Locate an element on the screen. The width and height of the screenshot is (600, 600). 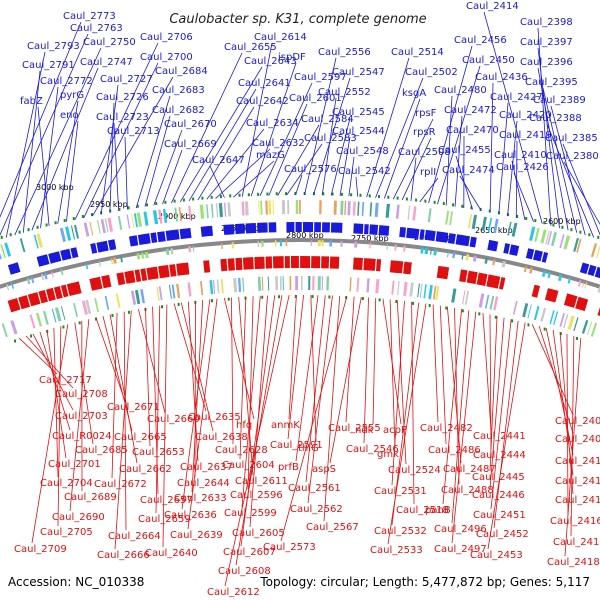
reverse-gene-label: Caul_2496 is located at coordinates (460, 529).